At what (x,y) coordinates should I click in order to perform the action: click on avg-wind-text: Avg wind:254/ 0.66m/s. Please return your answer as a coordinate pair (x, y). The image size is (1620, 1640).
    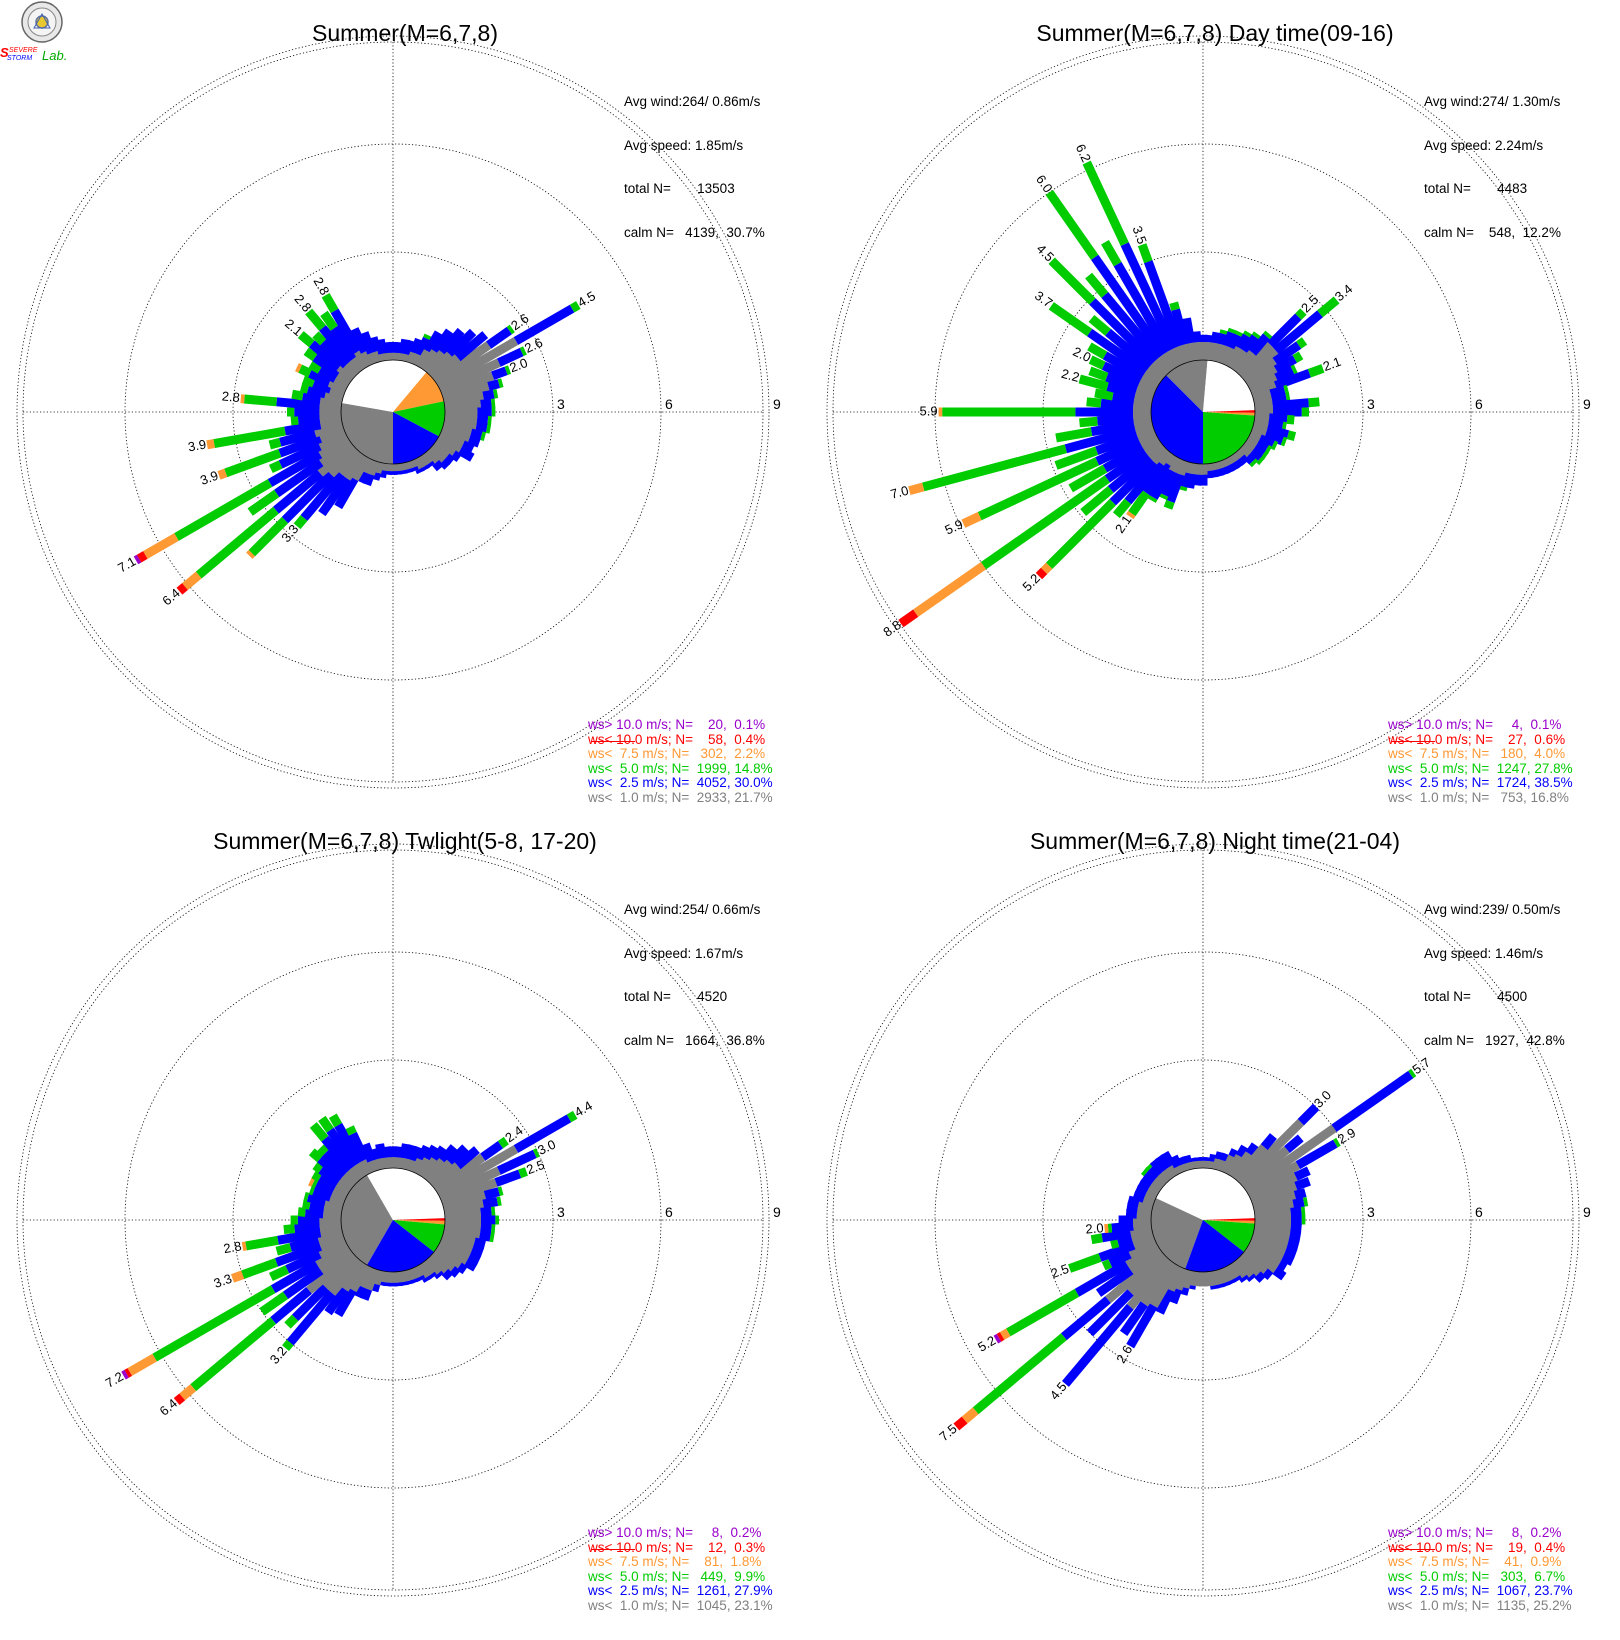
    Looking at the image, I should click on (692, 909).